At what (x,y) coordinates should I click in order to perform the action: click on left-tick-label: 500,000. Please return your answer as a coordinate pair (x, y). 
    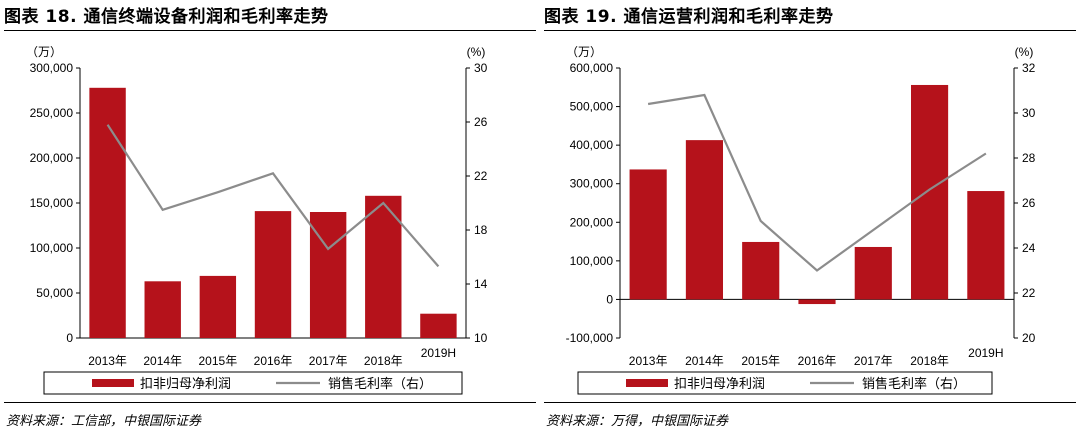
    Looking at the image, I should click on (592, 107).